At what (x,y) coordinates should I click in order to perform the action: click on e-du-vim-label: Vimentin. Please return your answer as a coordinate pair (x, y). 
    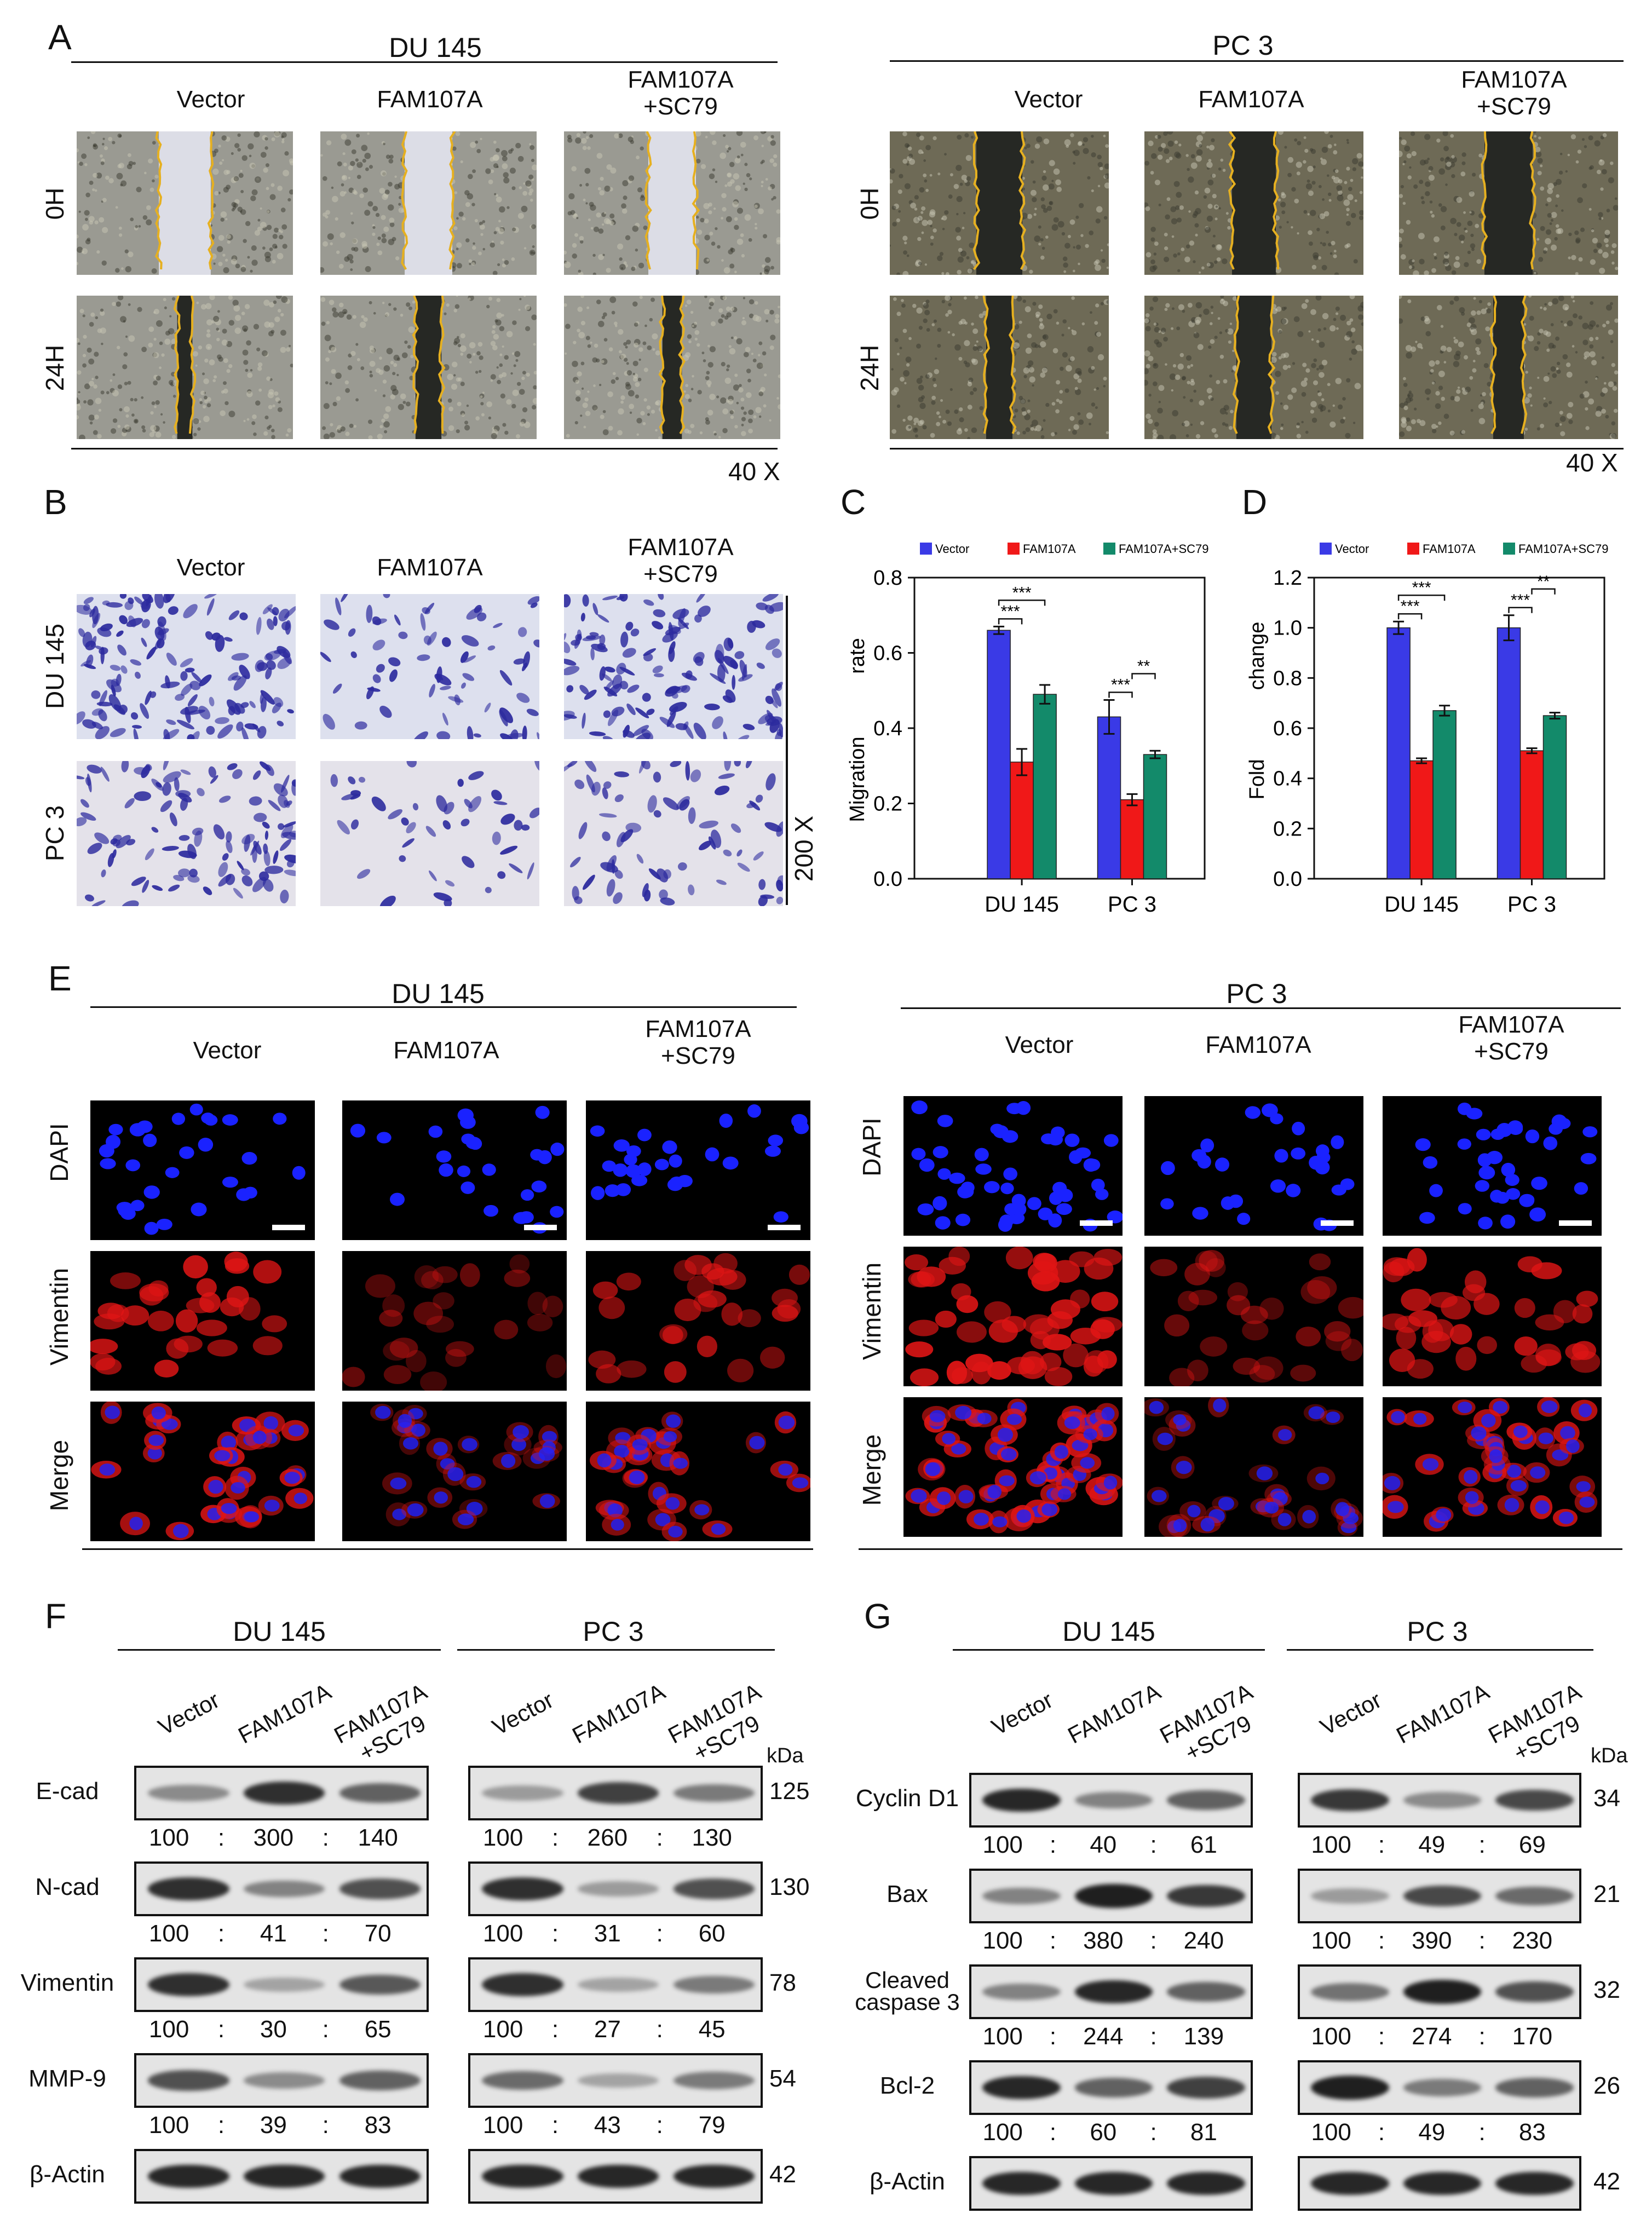
    Looking at the image, I should click on (59, 1316).